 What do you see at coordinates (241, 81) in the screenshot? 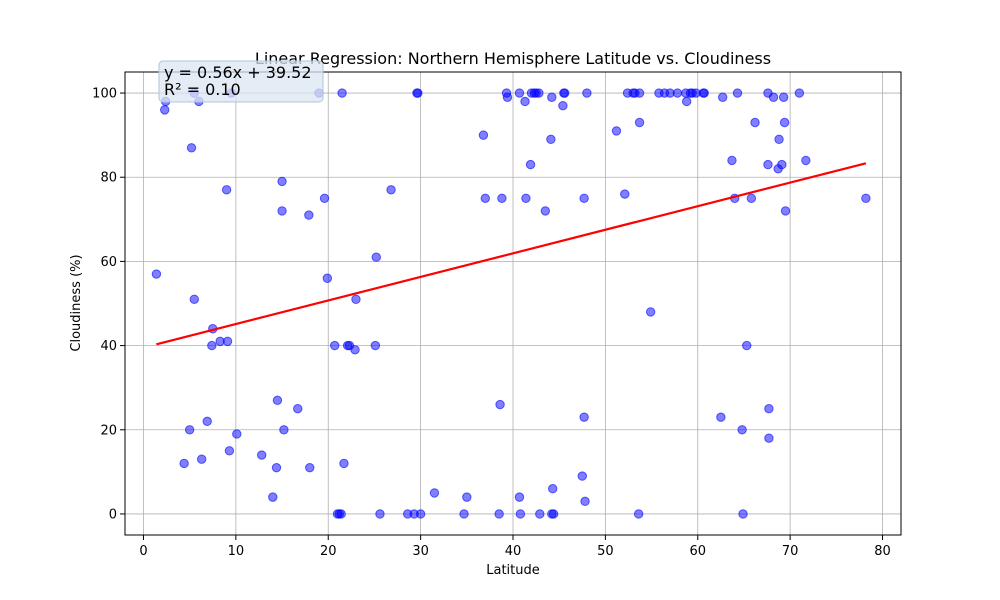
I see `annotation-box` at bounding box center [241, 81].